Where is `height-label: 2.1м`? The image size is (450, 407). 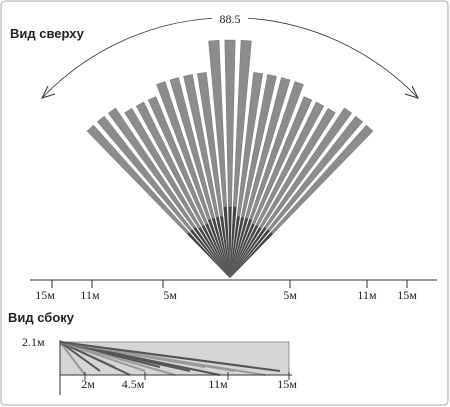 height-label: 2.1м is located at coordinates (33, 342).